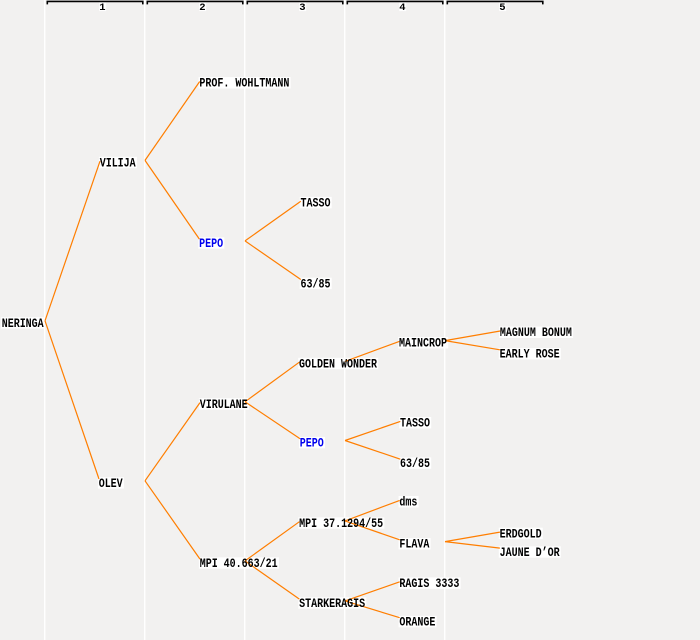 The width and height of the screenshot is (700, 640). Describe the element at coordinates (414, 545) in the screenshot. I see `svg-text: FLAVA` at that location.